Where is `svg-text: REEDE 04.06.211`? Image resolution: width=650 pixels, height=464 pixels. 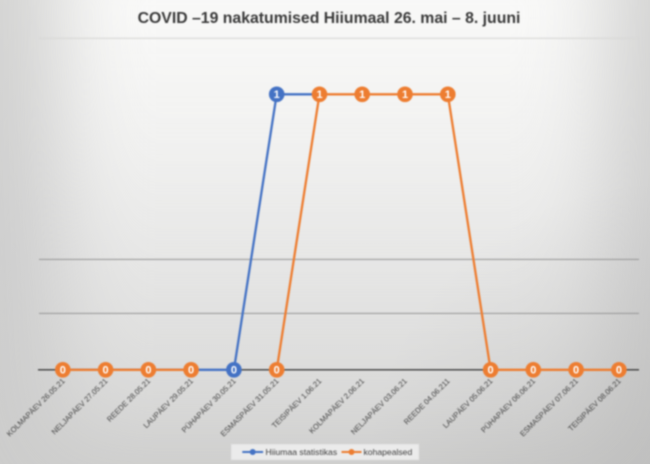 svg-text: REEDE 04.06.211 is located at coordinates (427, 402).